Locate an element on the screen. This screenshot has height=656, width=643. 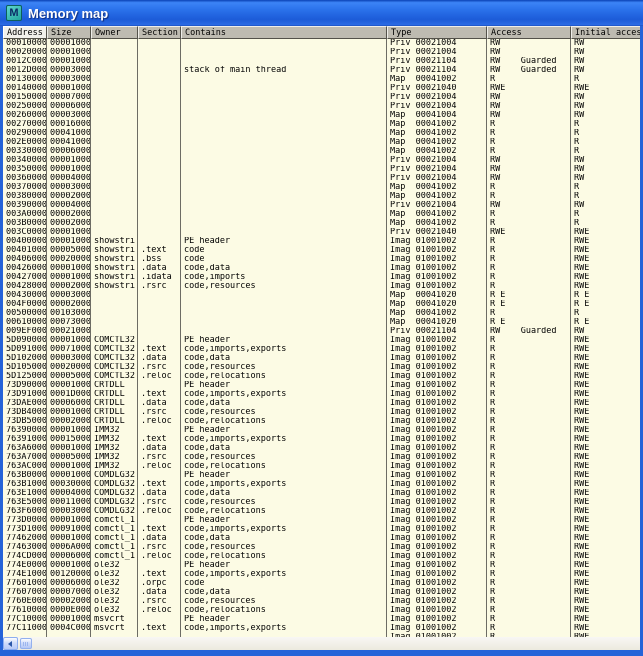
table-row: 00390000 00004000 Priv 00021004 RW RW is located at coordinates (321, 205).